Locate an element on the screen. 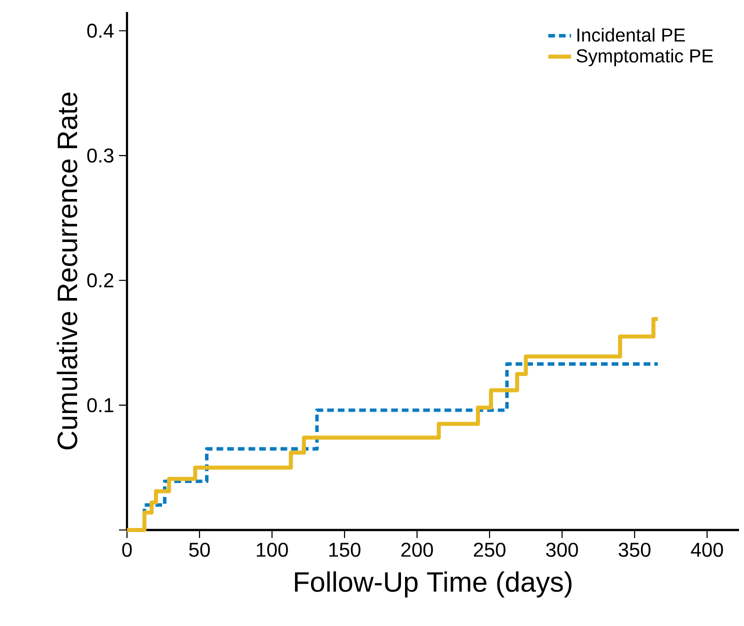 Image resolution: width=744 pixels, height=626 pixels. x-tick-label: 250 is located at coordinates (490, 549).